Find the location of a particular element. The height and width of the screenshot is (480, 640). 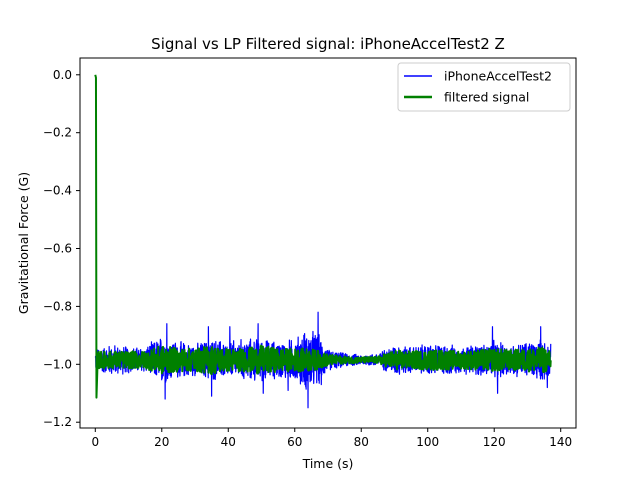

y-tick-label: −1.2 is located at coordinates (57, 422).